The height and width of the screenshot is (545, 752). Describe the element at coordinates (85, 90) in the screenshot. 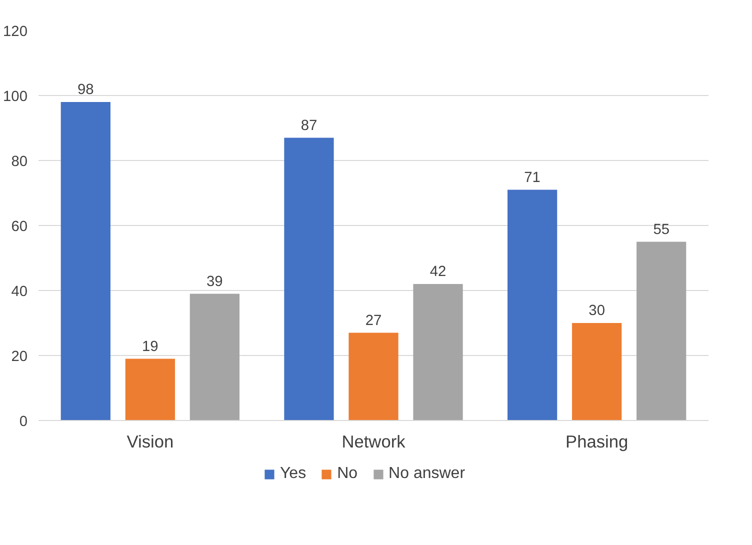

I see `data-label: 98` at that location.